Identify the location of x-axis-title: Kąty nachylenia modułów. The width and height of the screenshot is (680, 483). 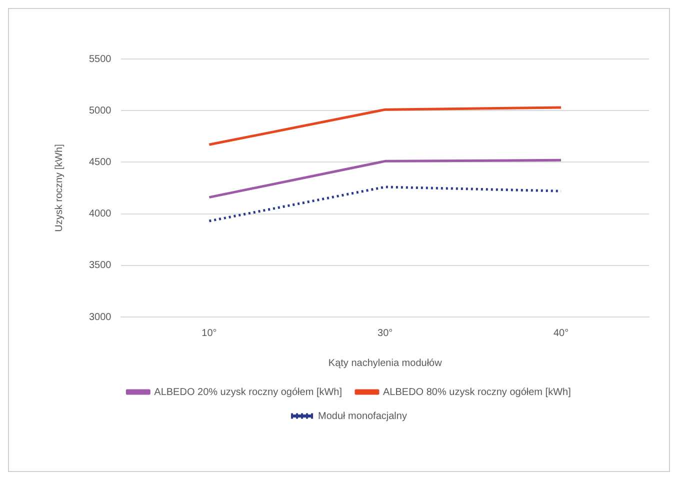
(385, 363).